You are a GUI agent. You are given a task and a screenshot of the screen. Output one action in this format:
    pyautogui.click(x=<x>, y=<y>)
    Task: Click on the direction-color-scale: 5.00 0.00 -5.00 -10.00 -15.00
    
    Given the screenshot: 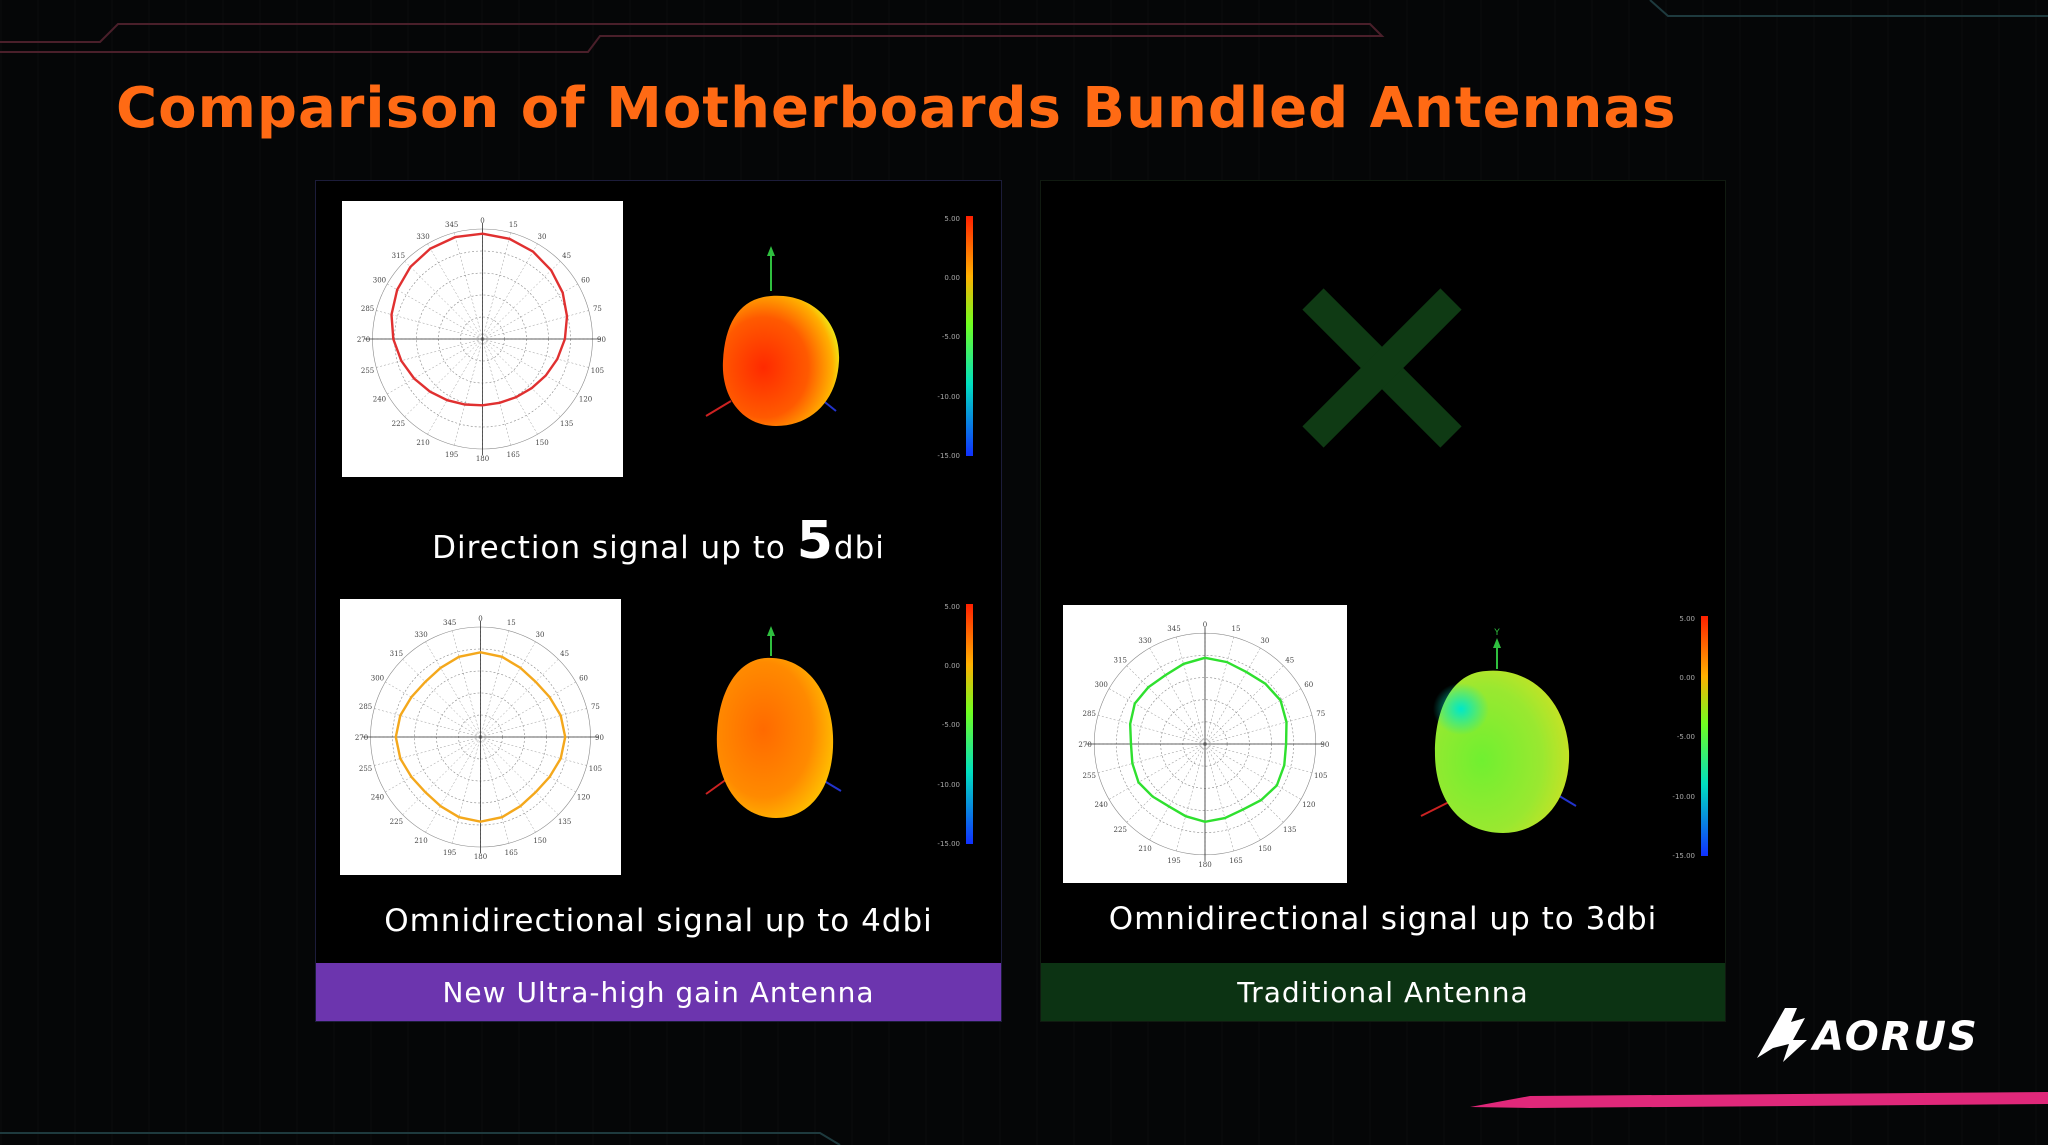 What is the action you would take?
    pyautogui.click(x=955, y=337)
    